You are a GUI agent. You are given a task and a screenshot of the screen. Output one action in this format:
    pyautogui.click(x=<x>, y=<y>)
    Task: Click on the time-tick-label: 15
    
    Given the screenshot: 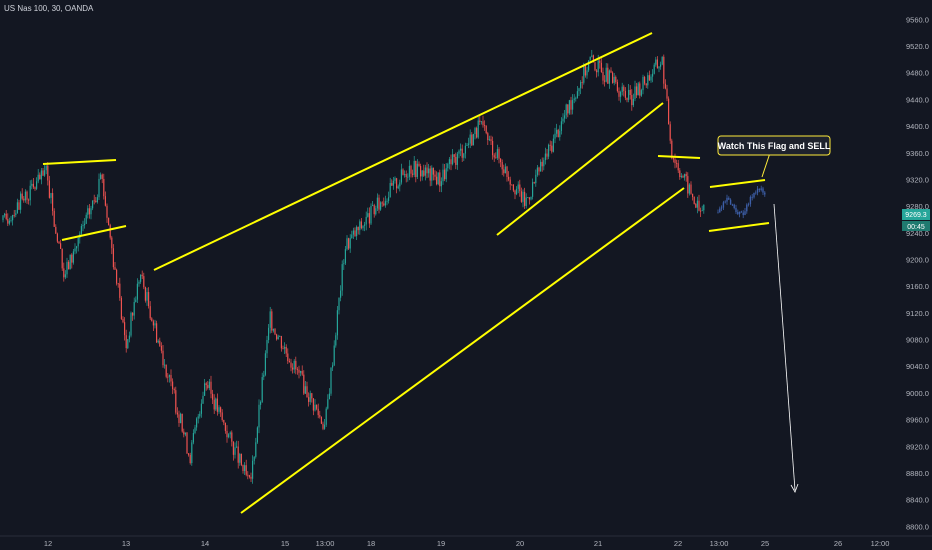 What is the action you would take?
    pyautogui.click(x=285, y=543)
    